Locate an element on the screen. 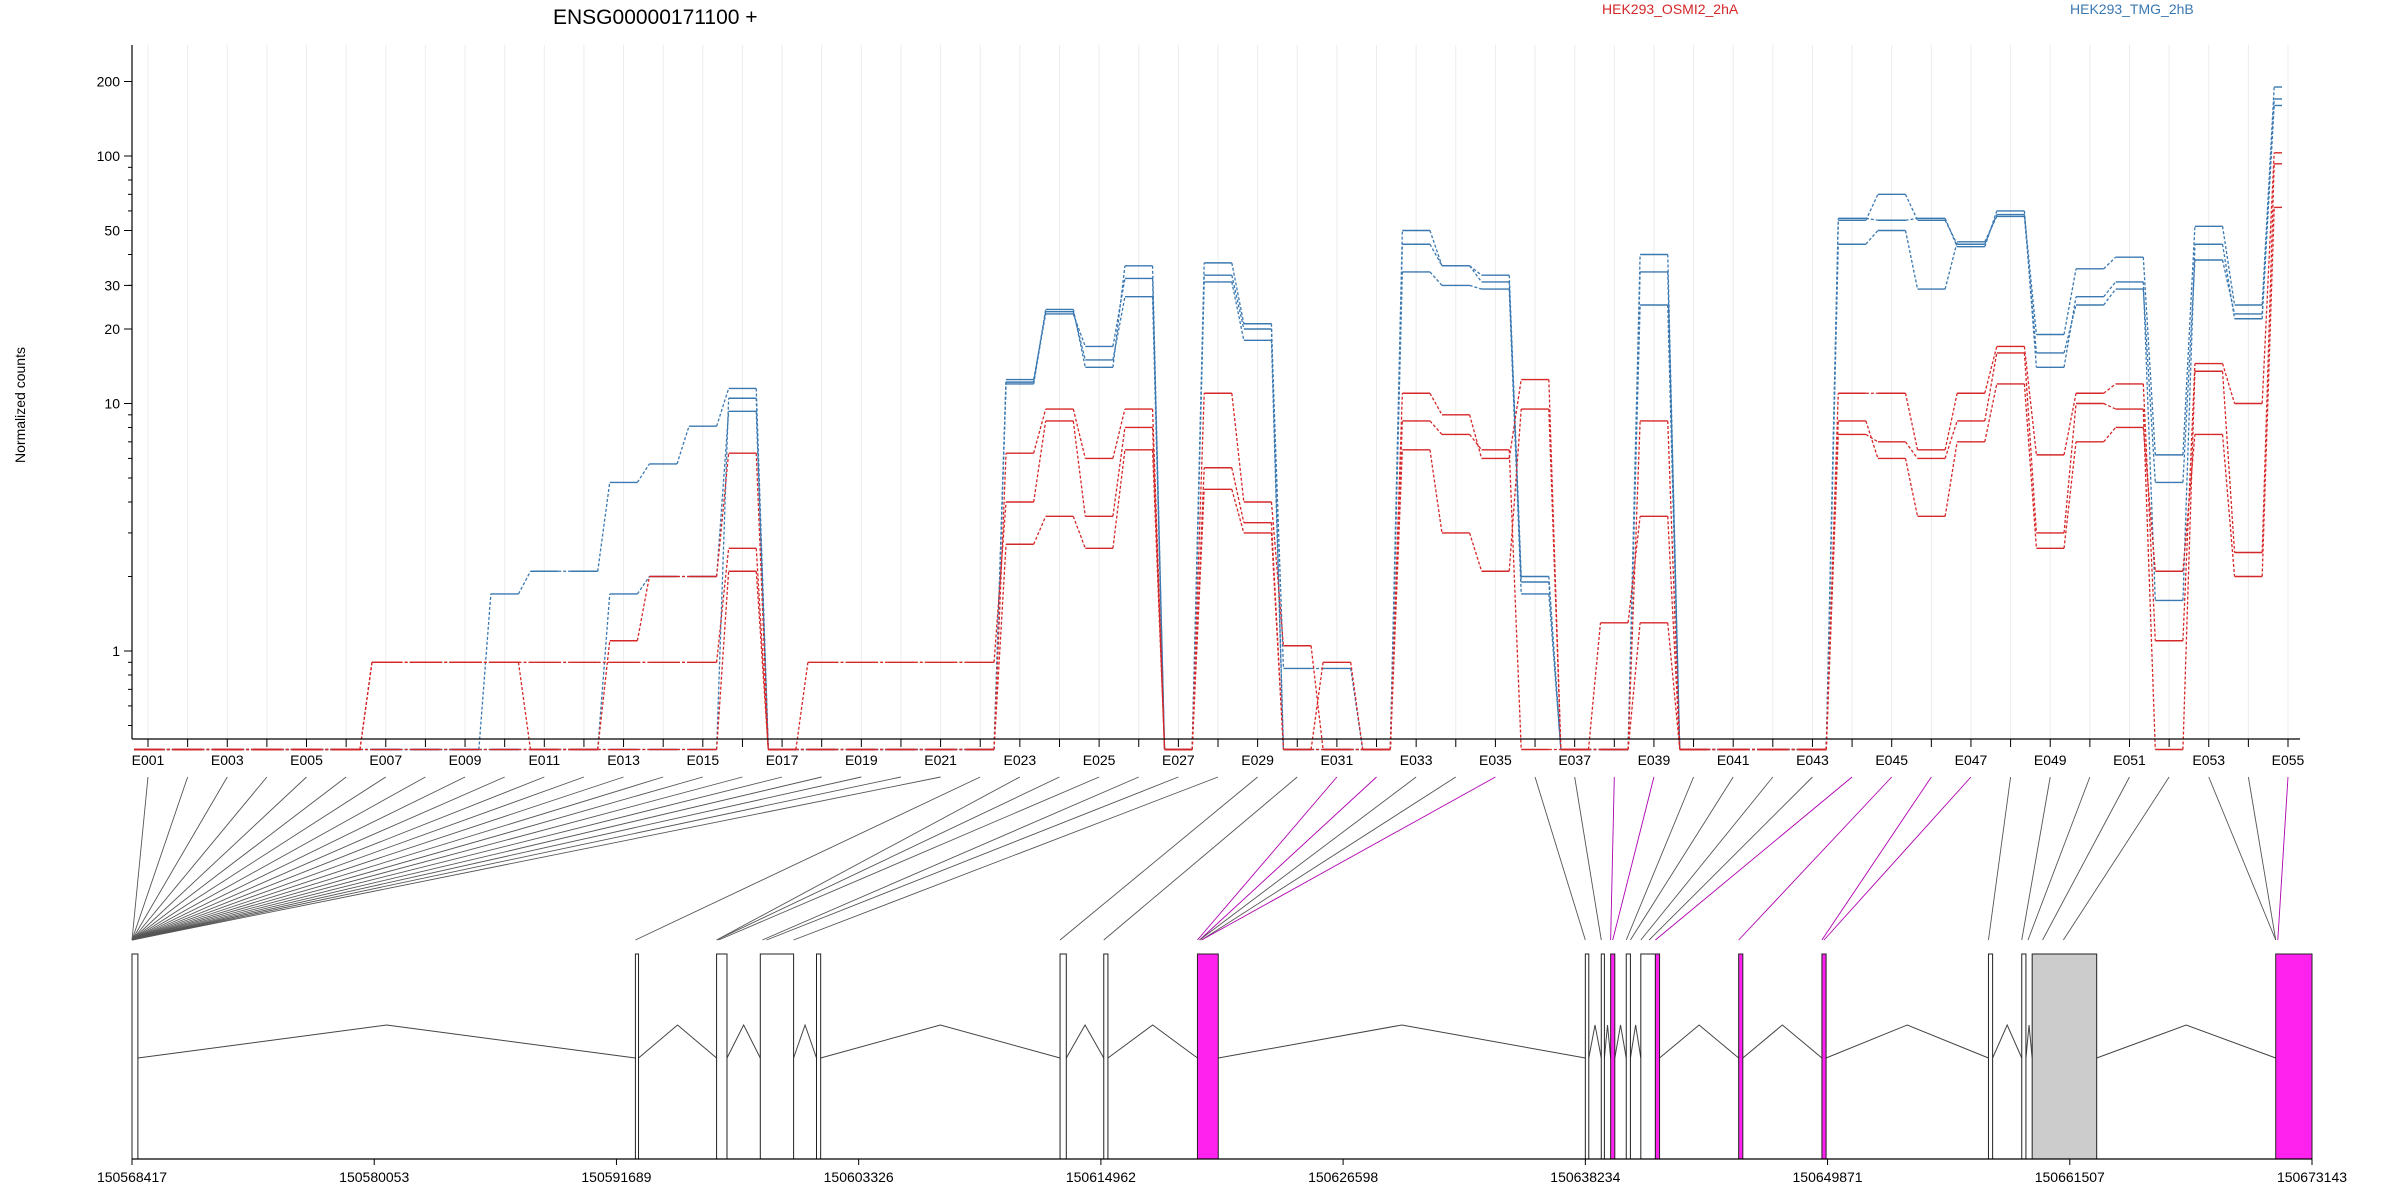 The image size is (2400, 1200). genomic-tick-label: 150614962 is located at coordinates (1101, 1177).